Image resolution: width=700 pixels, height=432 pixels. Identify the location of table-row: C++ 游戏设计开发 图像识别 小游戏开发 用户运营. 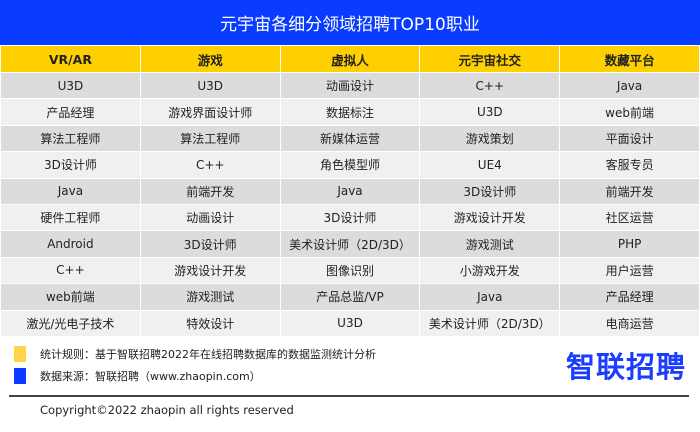
(350, 270).